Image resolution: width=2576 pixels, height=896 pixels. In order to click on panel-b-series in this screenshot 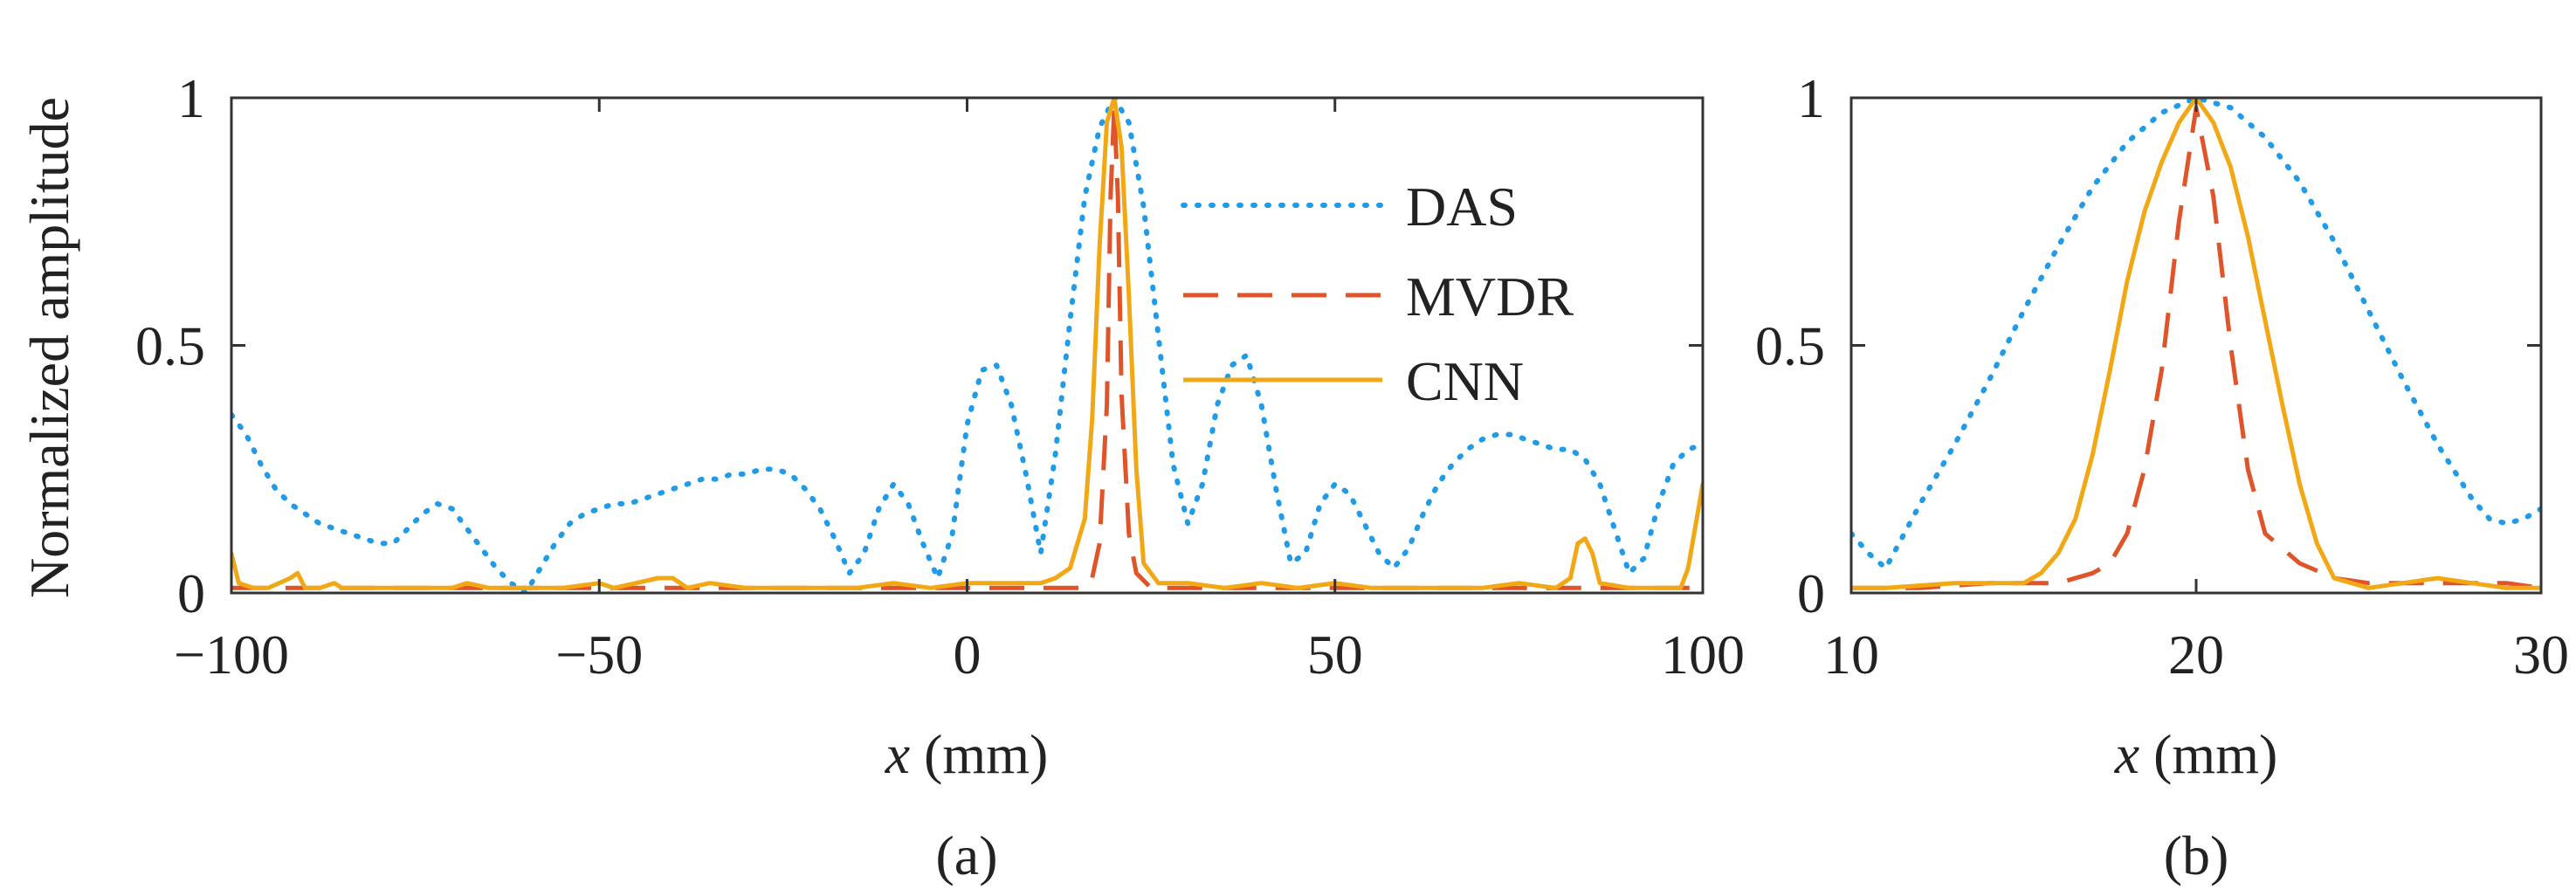, I will do `click(2196, 344)`.